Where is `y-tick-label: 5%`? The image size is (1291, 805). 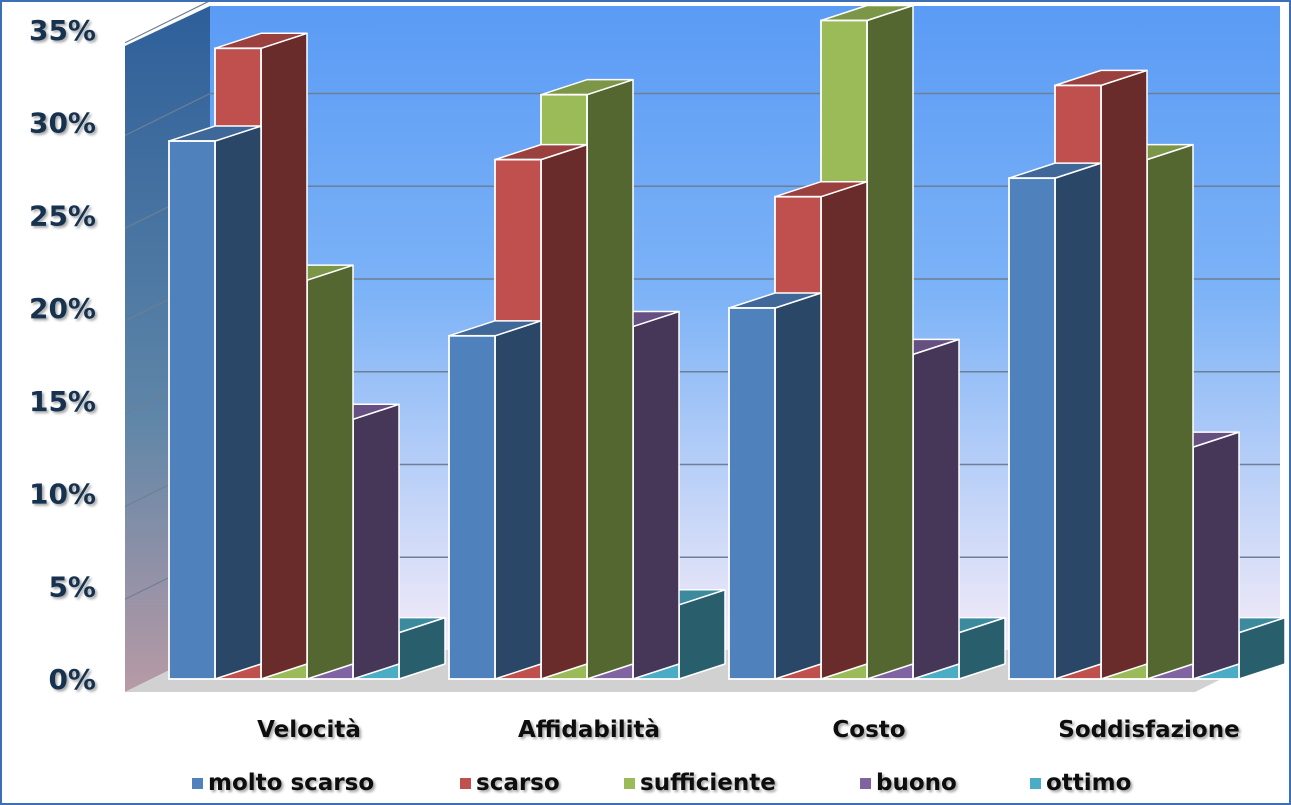
y-tick-label: 5% is located at coordinates (72, 586).